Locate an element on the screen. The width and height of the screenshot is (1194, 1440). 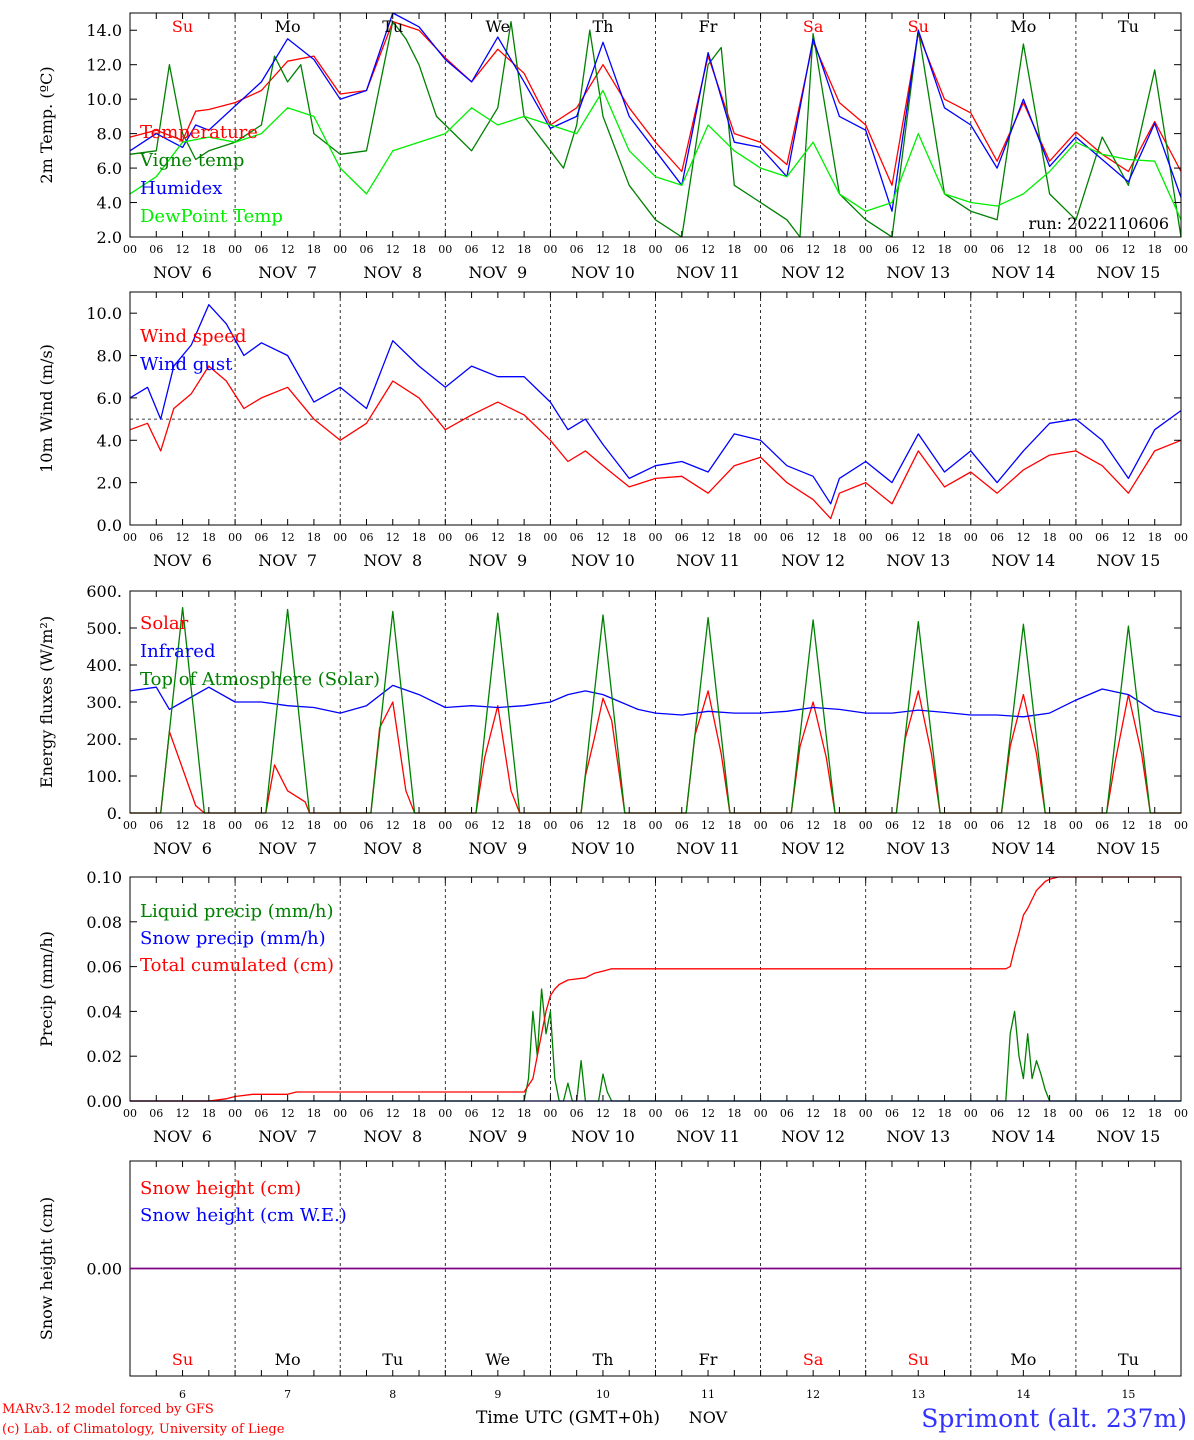
y-tick-label: 0.00 is located at coordinates (104, 1269).